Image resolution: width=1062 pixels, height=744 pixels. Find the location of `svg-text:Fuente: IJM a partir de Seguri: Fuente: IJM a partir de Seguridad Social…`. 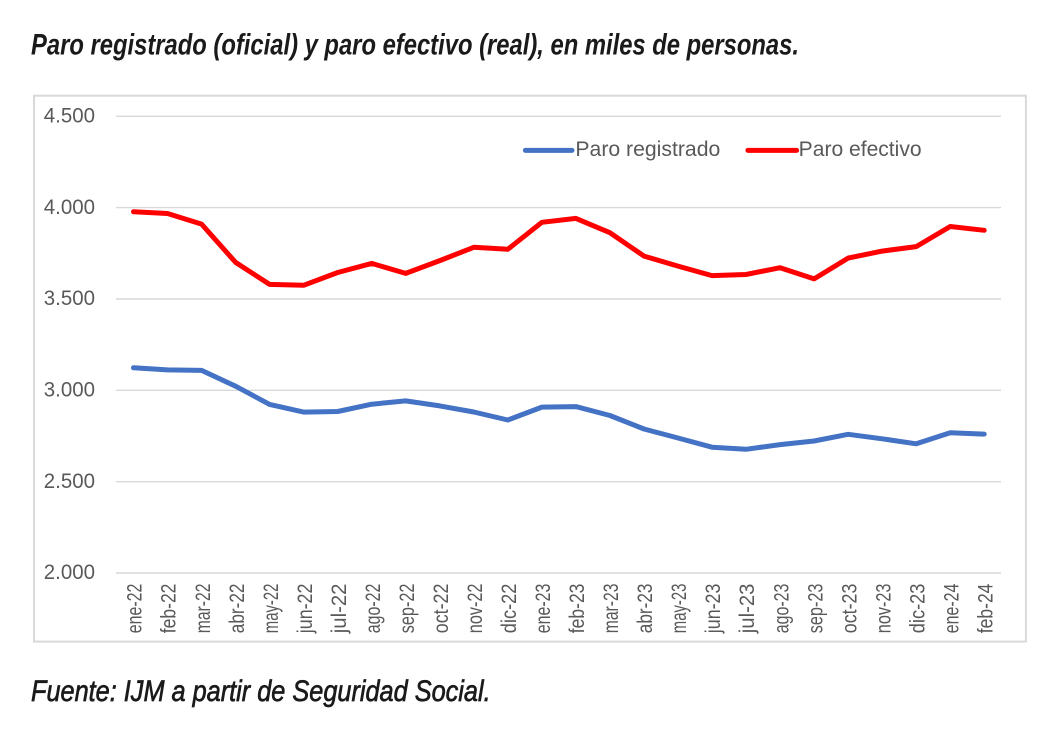

svg-text:Fuente: IJM a partir de Seguri: Fuente: IJM a partir de Seguridad Social… is located at coordinates (261, 691).